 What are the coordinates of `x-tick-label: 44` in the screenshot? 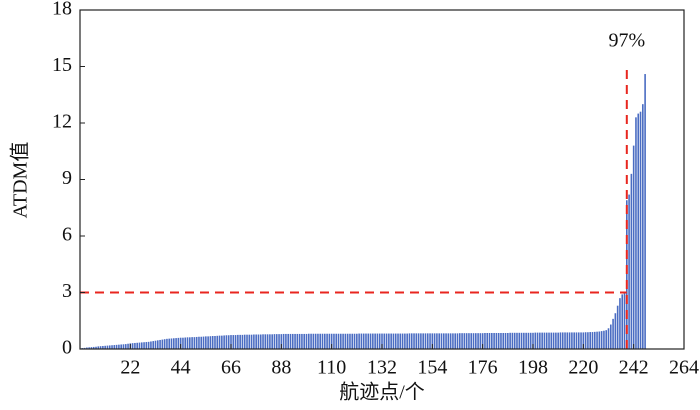 It's located at (181, 368).